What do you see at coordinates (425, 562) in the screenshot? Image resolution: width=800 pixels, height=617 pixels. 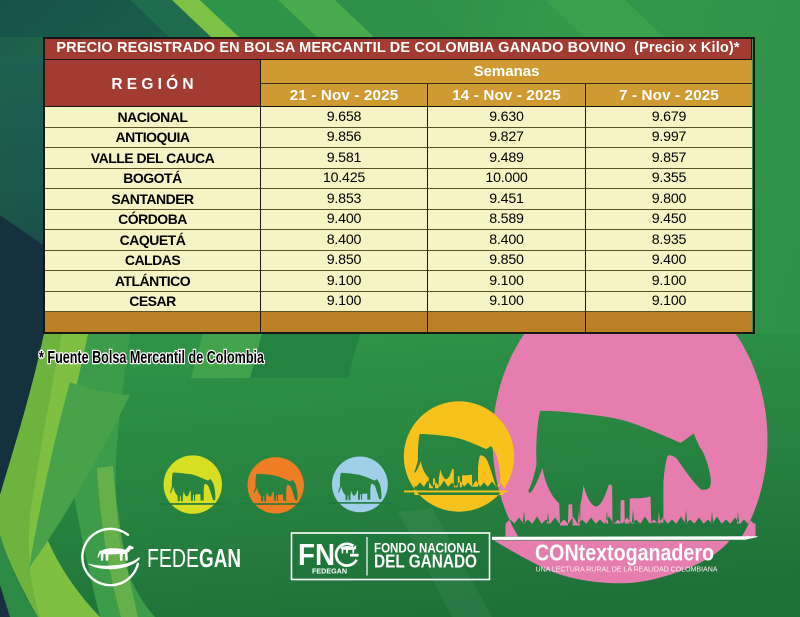 I see `svg-text: DEL GANADO` at bounding box center [425, 562].